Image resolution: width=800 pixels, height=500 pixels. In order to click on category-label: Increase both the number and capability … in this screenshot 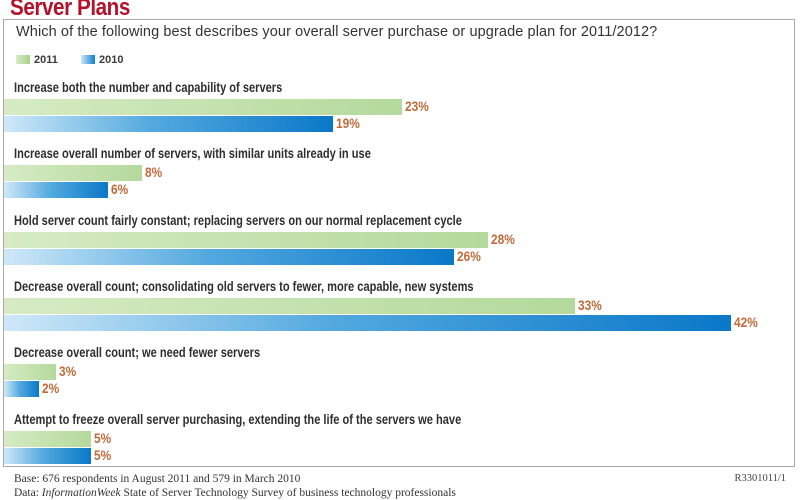, I will do `click(148, 87)`.